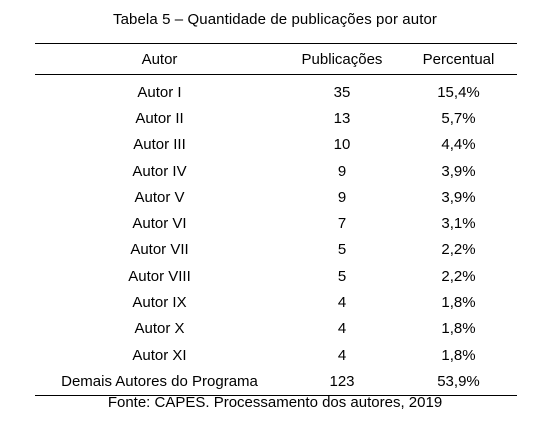 This screenshot has height=426, width=550. I want to click on header-autor: Autor, so click(159, 59).